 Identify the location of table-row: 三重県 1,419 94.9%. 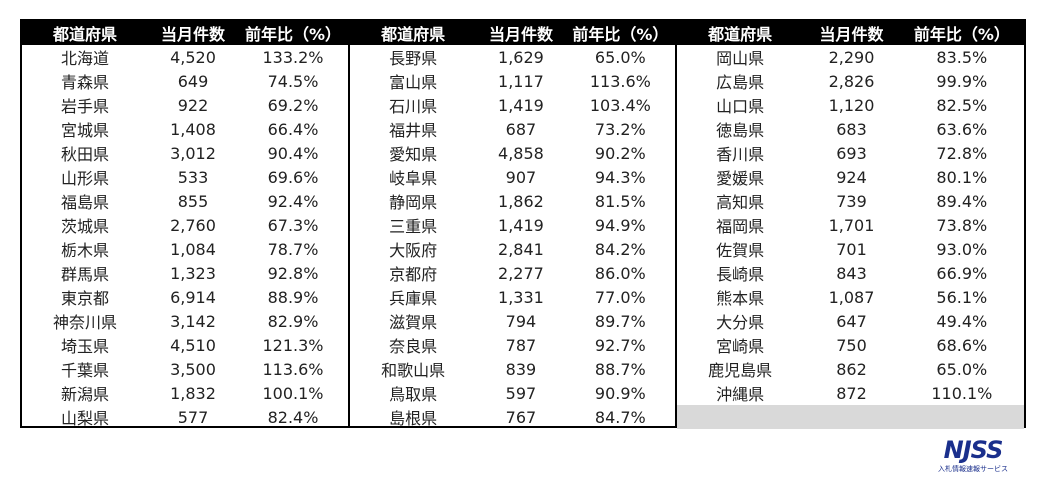
(512, 225).